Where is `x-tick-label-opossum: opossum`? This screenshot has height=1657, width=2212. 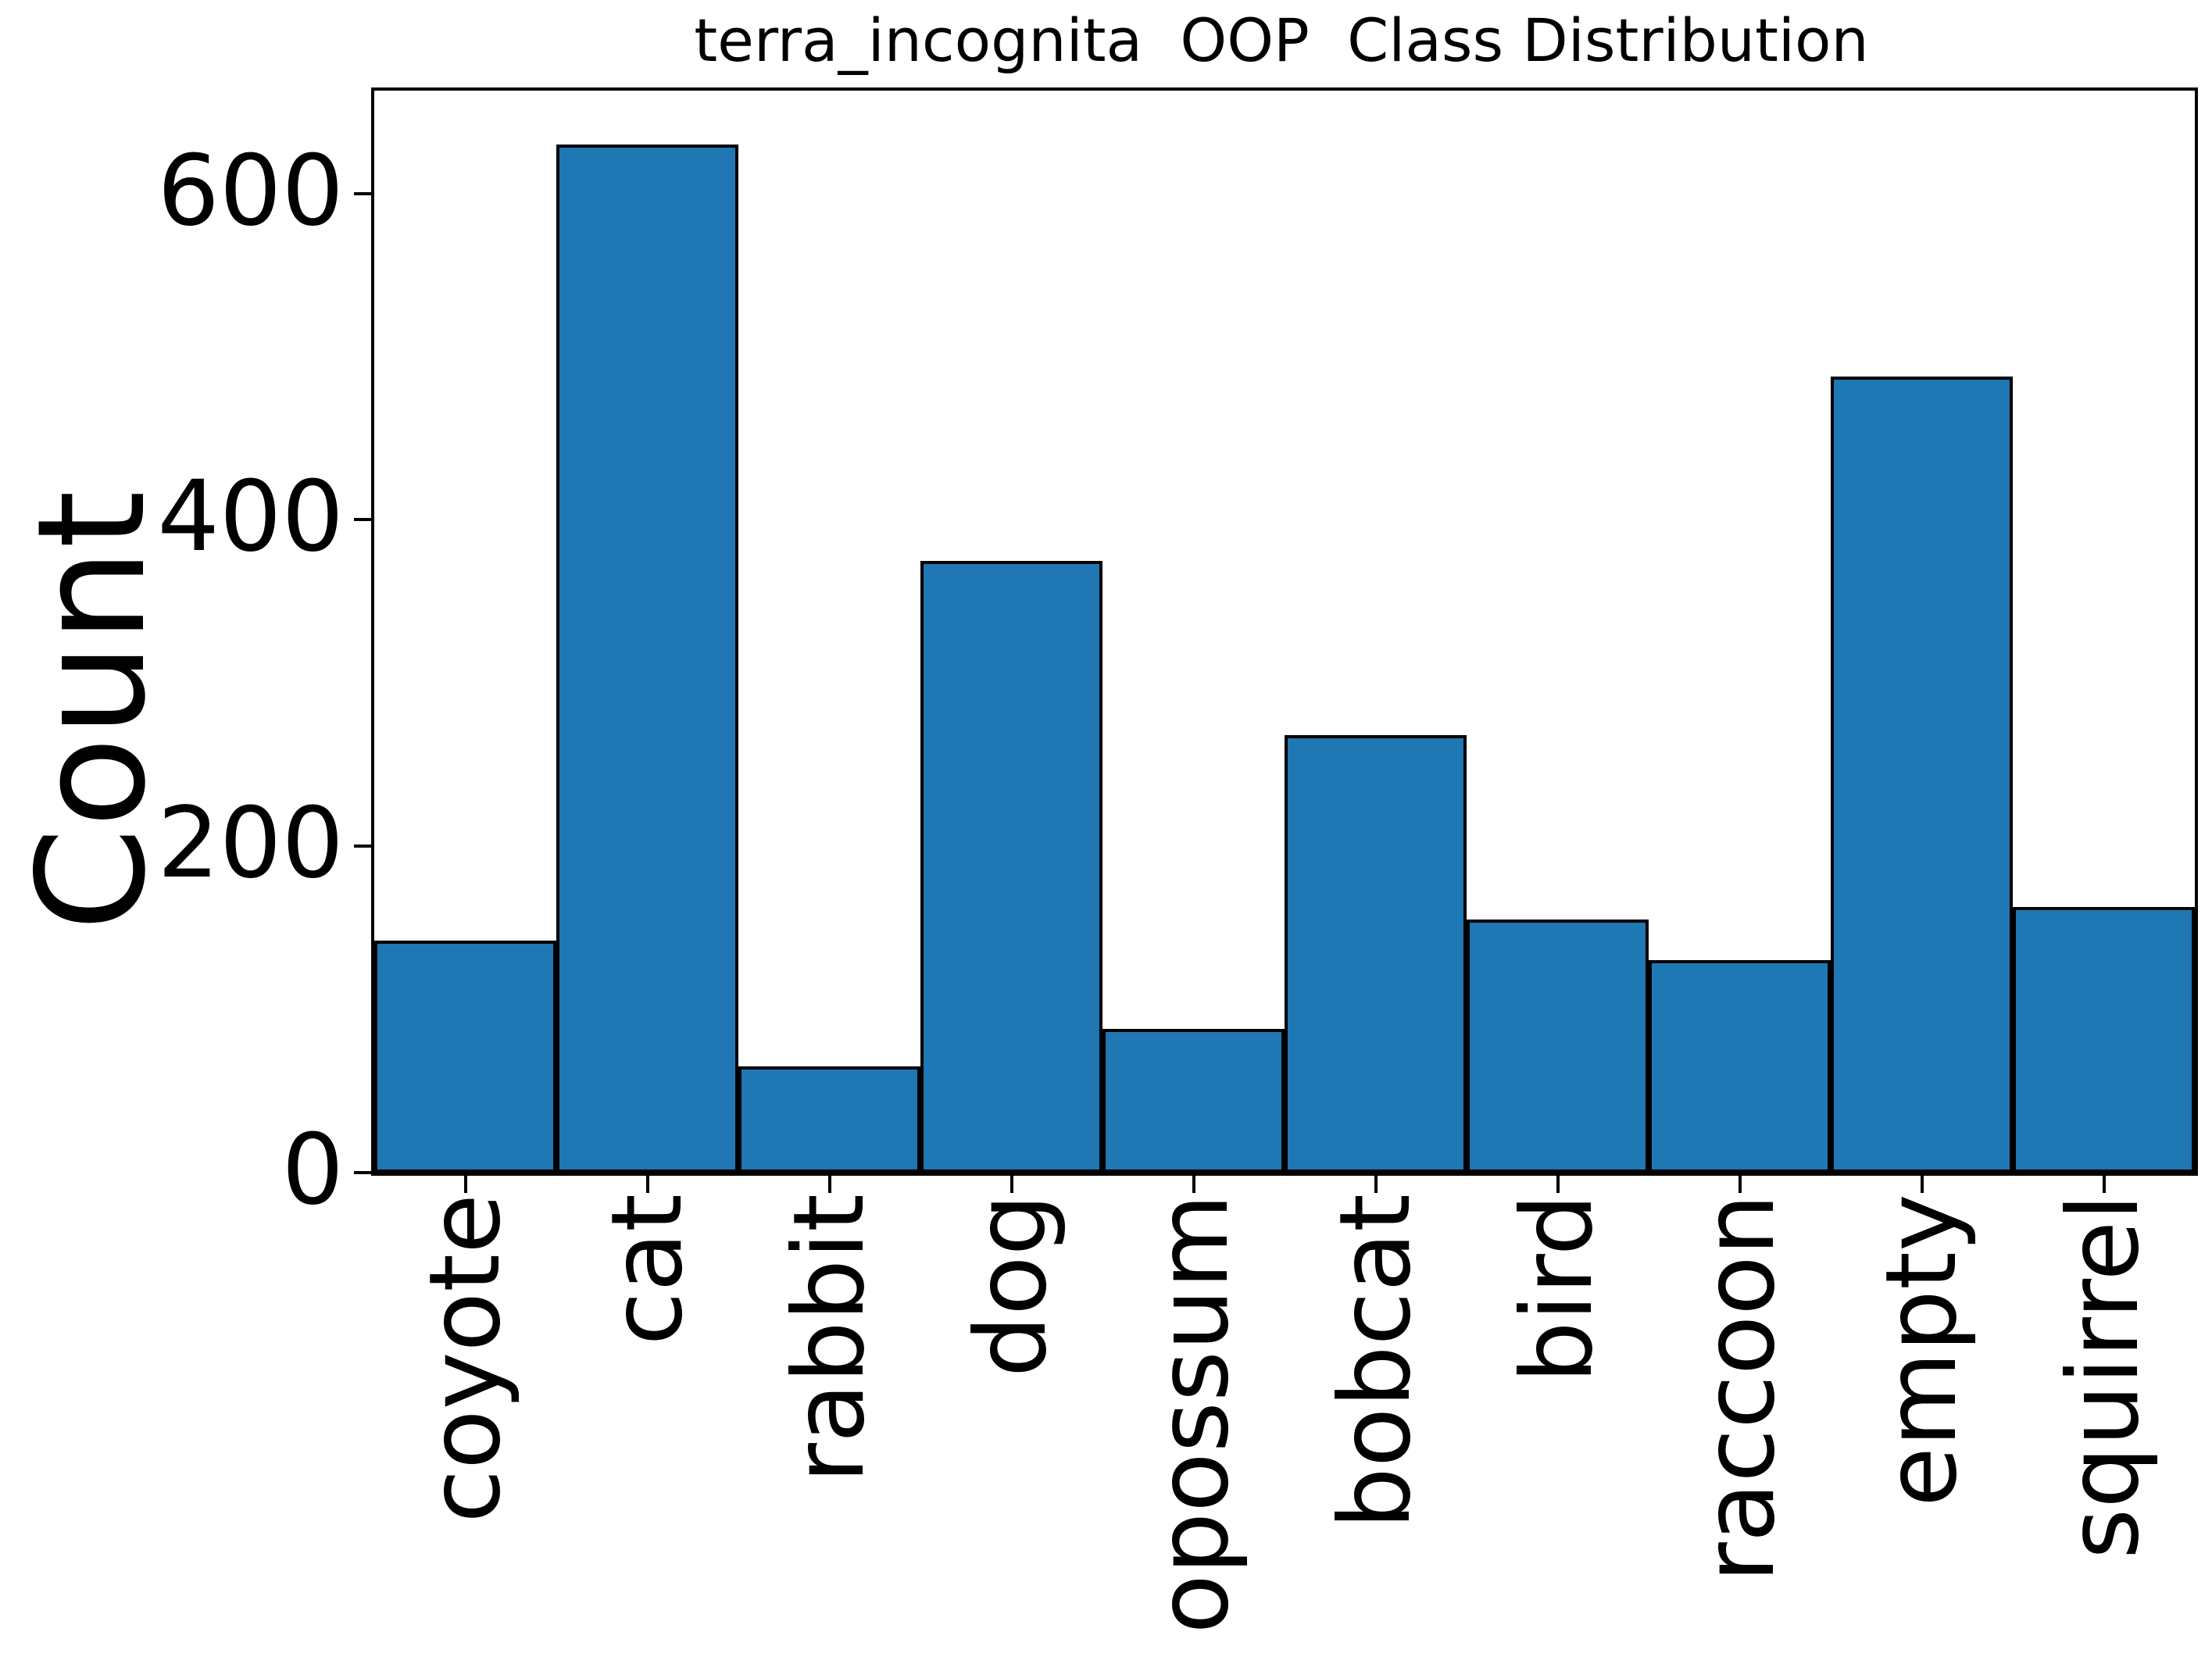 x-tick-label-opossum: opossum is located at coordinates (1193, 1414).